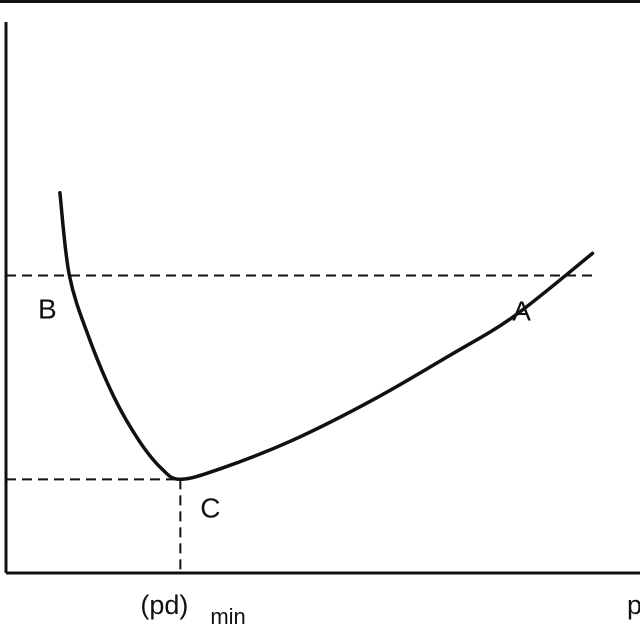 The image size is (640, 640). I want to click on x-tick-label-pd: (pd), so click(164, 605).